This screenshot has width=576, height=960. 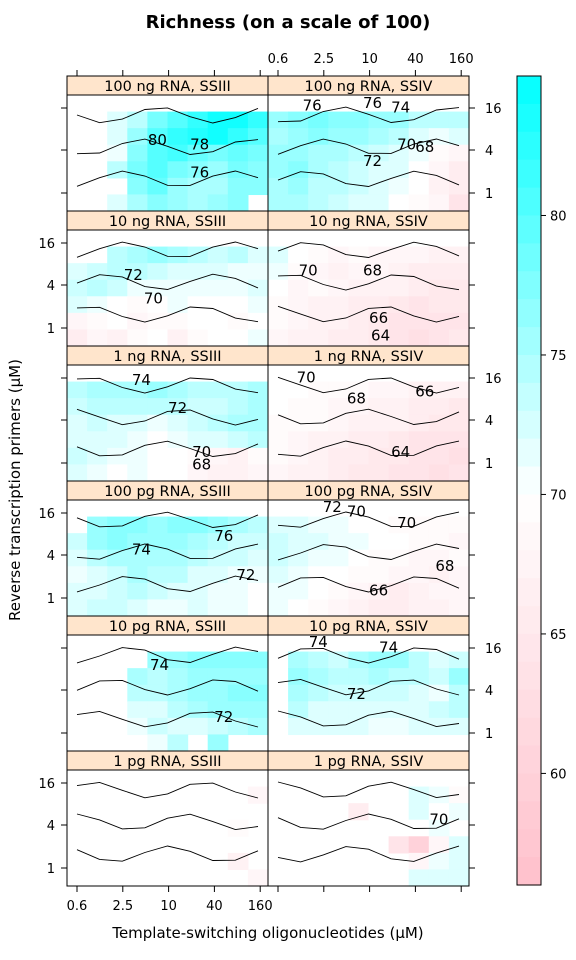 I want to click on y-tick-label: 1, so click(x=51, y=329).